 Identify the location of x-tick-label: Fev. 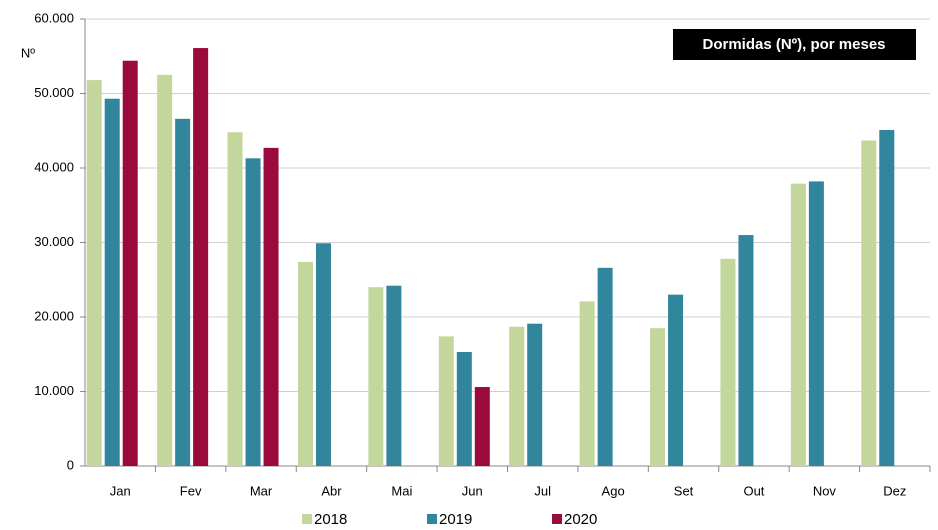
(191, 490).